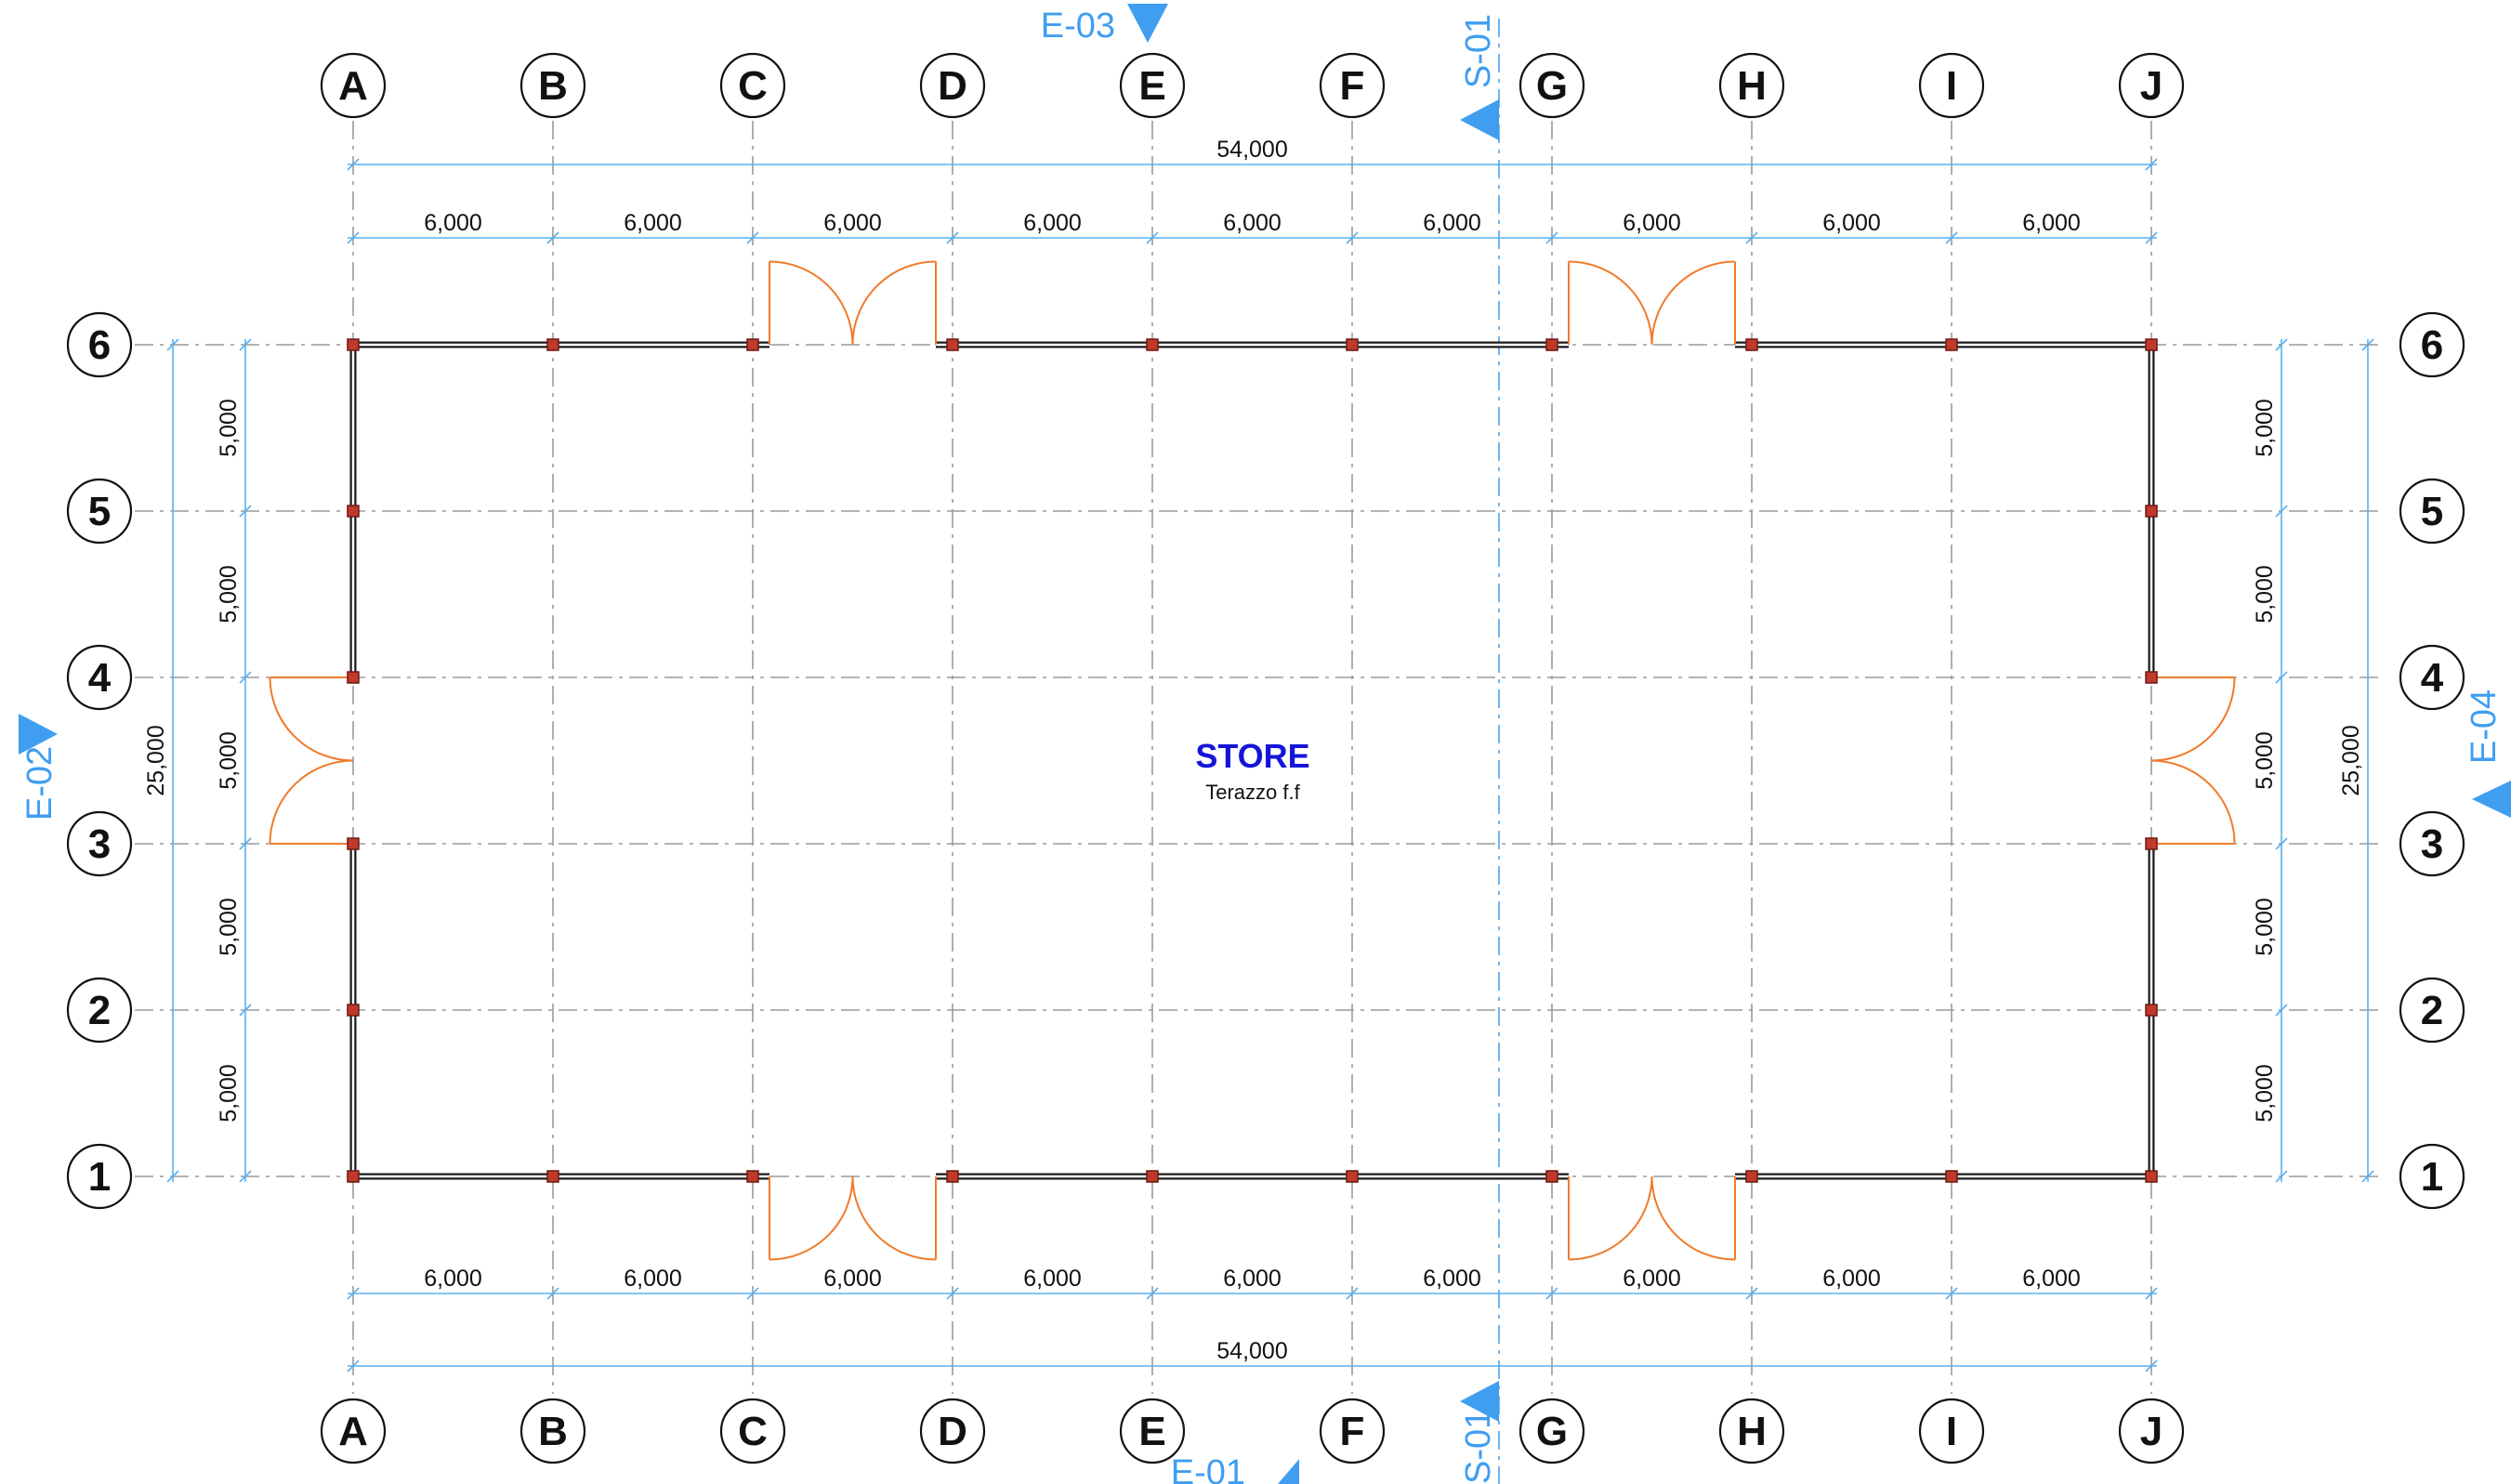 The height and width of the screenshot is (1484, 2511). Describe the element at coordinates (99, 345) in the screenshot. I see `grid-bubble-left-6-circle` at that location.